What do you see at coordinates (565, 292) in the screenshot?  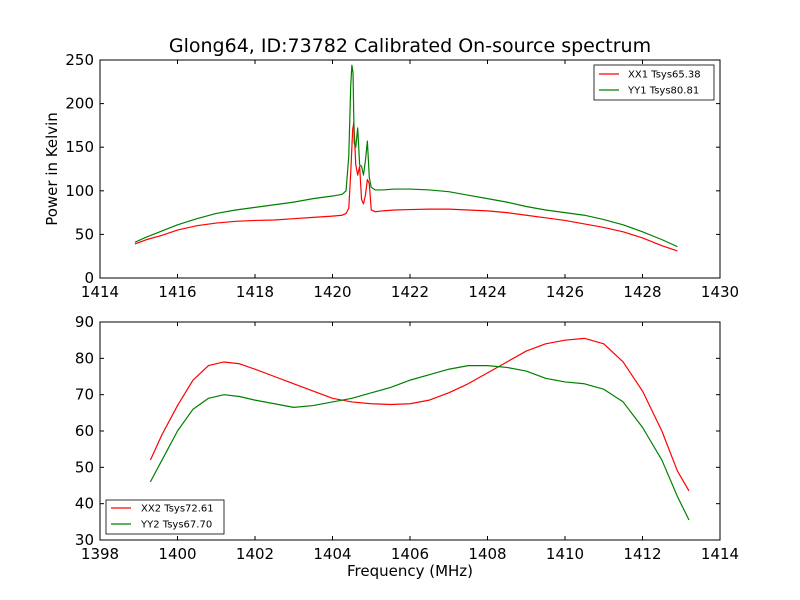 I see `top-x-tick-label: 1426` at bounding box center [565, 292].